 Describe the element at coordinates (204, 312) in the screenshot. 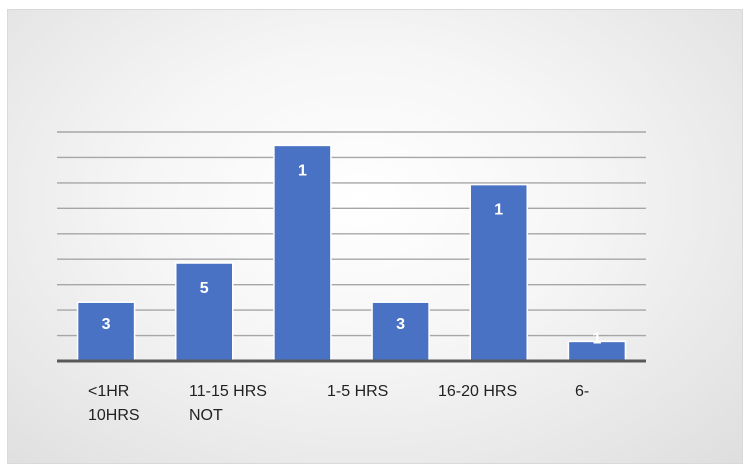

I see `bar` at that location.